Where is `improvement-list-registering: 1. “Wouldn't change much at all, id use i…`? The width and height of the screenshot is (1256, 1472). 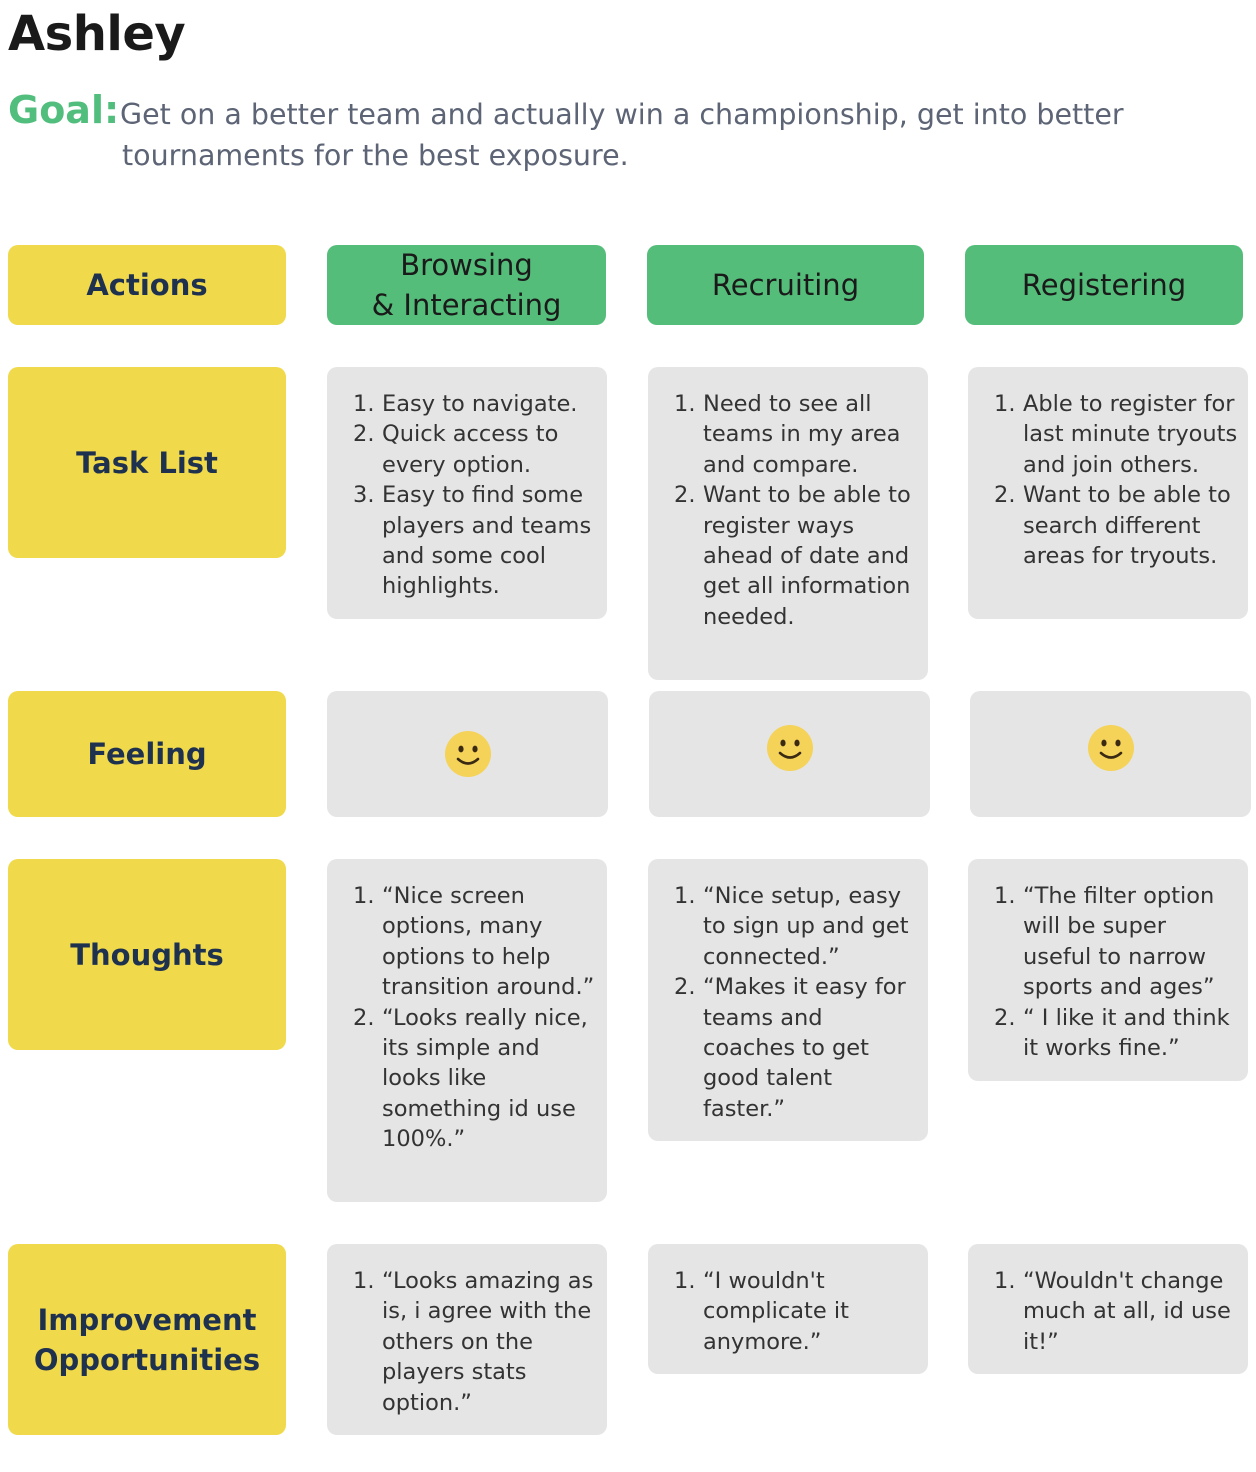 improvement-list-registering: 1. “Wouldn't change much at all, id use i… is located at coordinates (1117, 1311).